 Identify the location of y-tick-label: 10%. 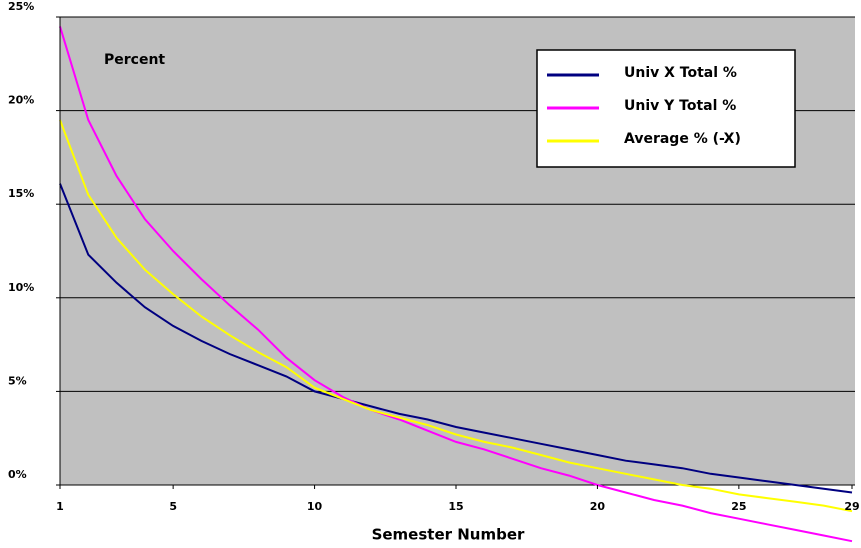
(21, 287).